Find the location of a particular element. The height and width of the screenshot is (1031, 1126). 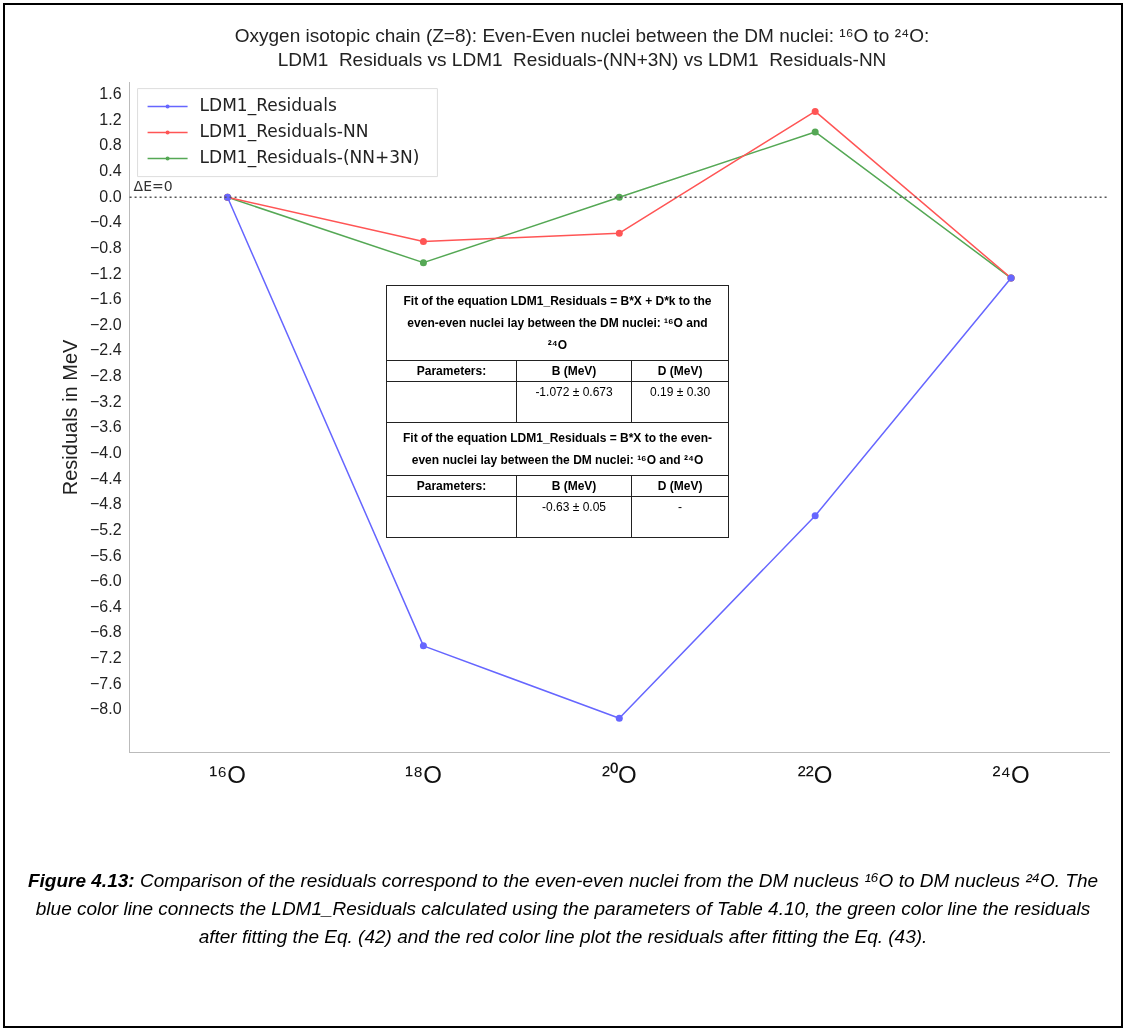

x-tick-label: ²²O is located at coordinates (815, 775).